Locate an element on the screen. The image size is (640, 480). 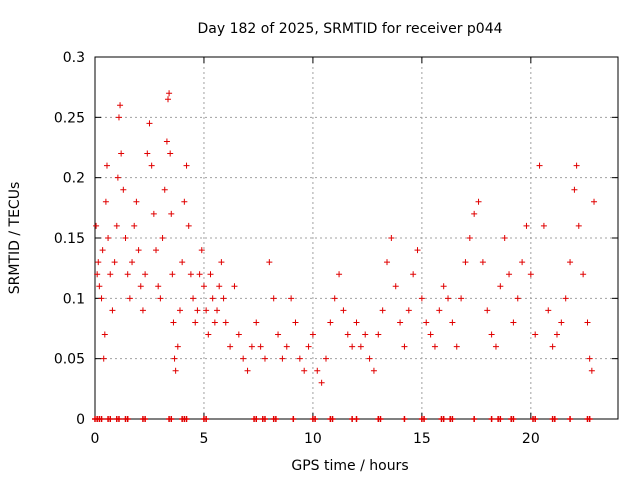
x-axis-label: GPS time / hours is located at coordinates (349, 466).